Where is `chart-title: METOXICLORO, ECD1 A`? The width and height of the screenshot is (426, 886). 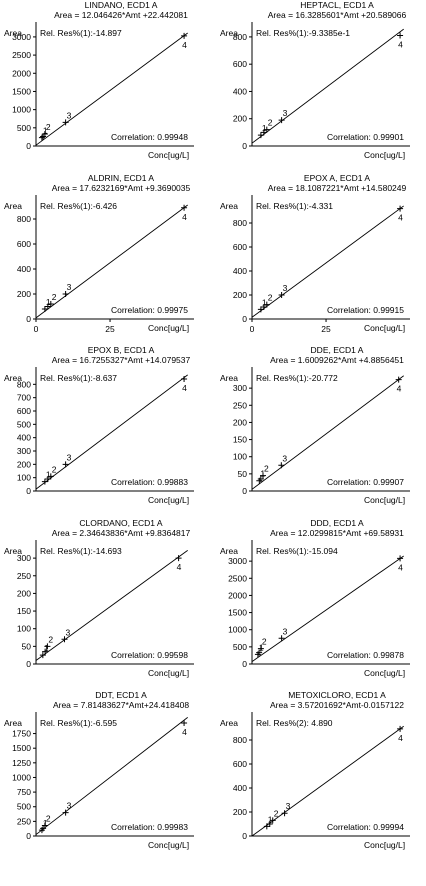
chart-title: METOXICLORO, ECD1 A is located at coordinates (337, 695).